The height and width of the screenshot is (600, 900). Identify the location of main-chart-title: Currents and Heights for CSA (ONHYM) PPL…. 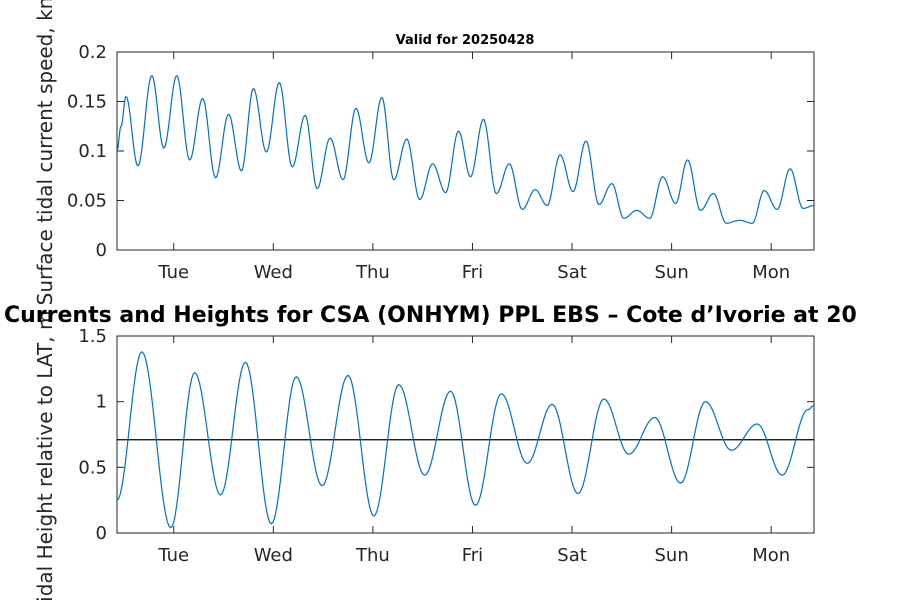
(430, 315).